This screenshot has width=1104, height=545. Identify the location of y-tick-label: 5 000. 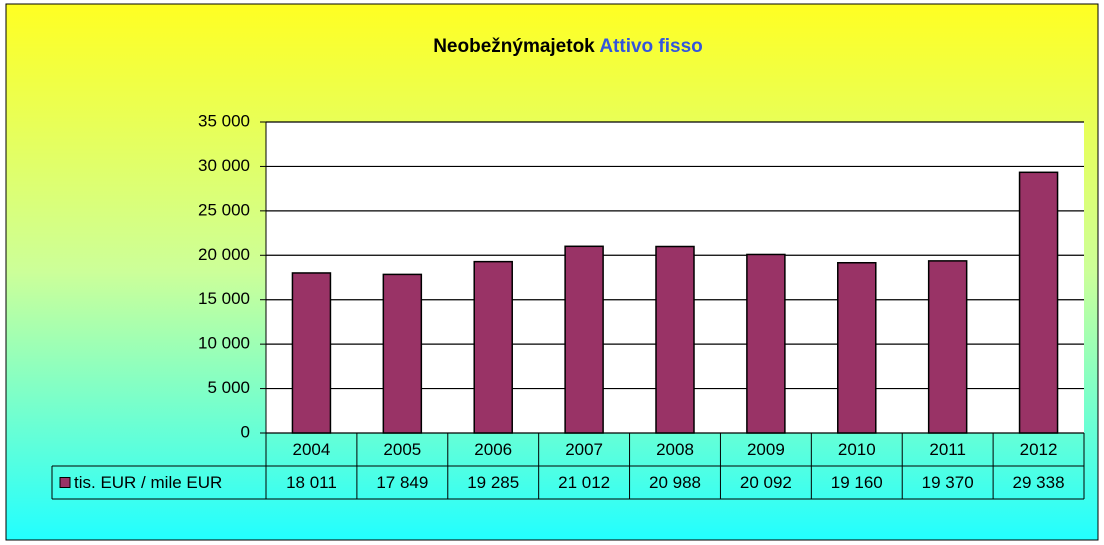
(228, 387).